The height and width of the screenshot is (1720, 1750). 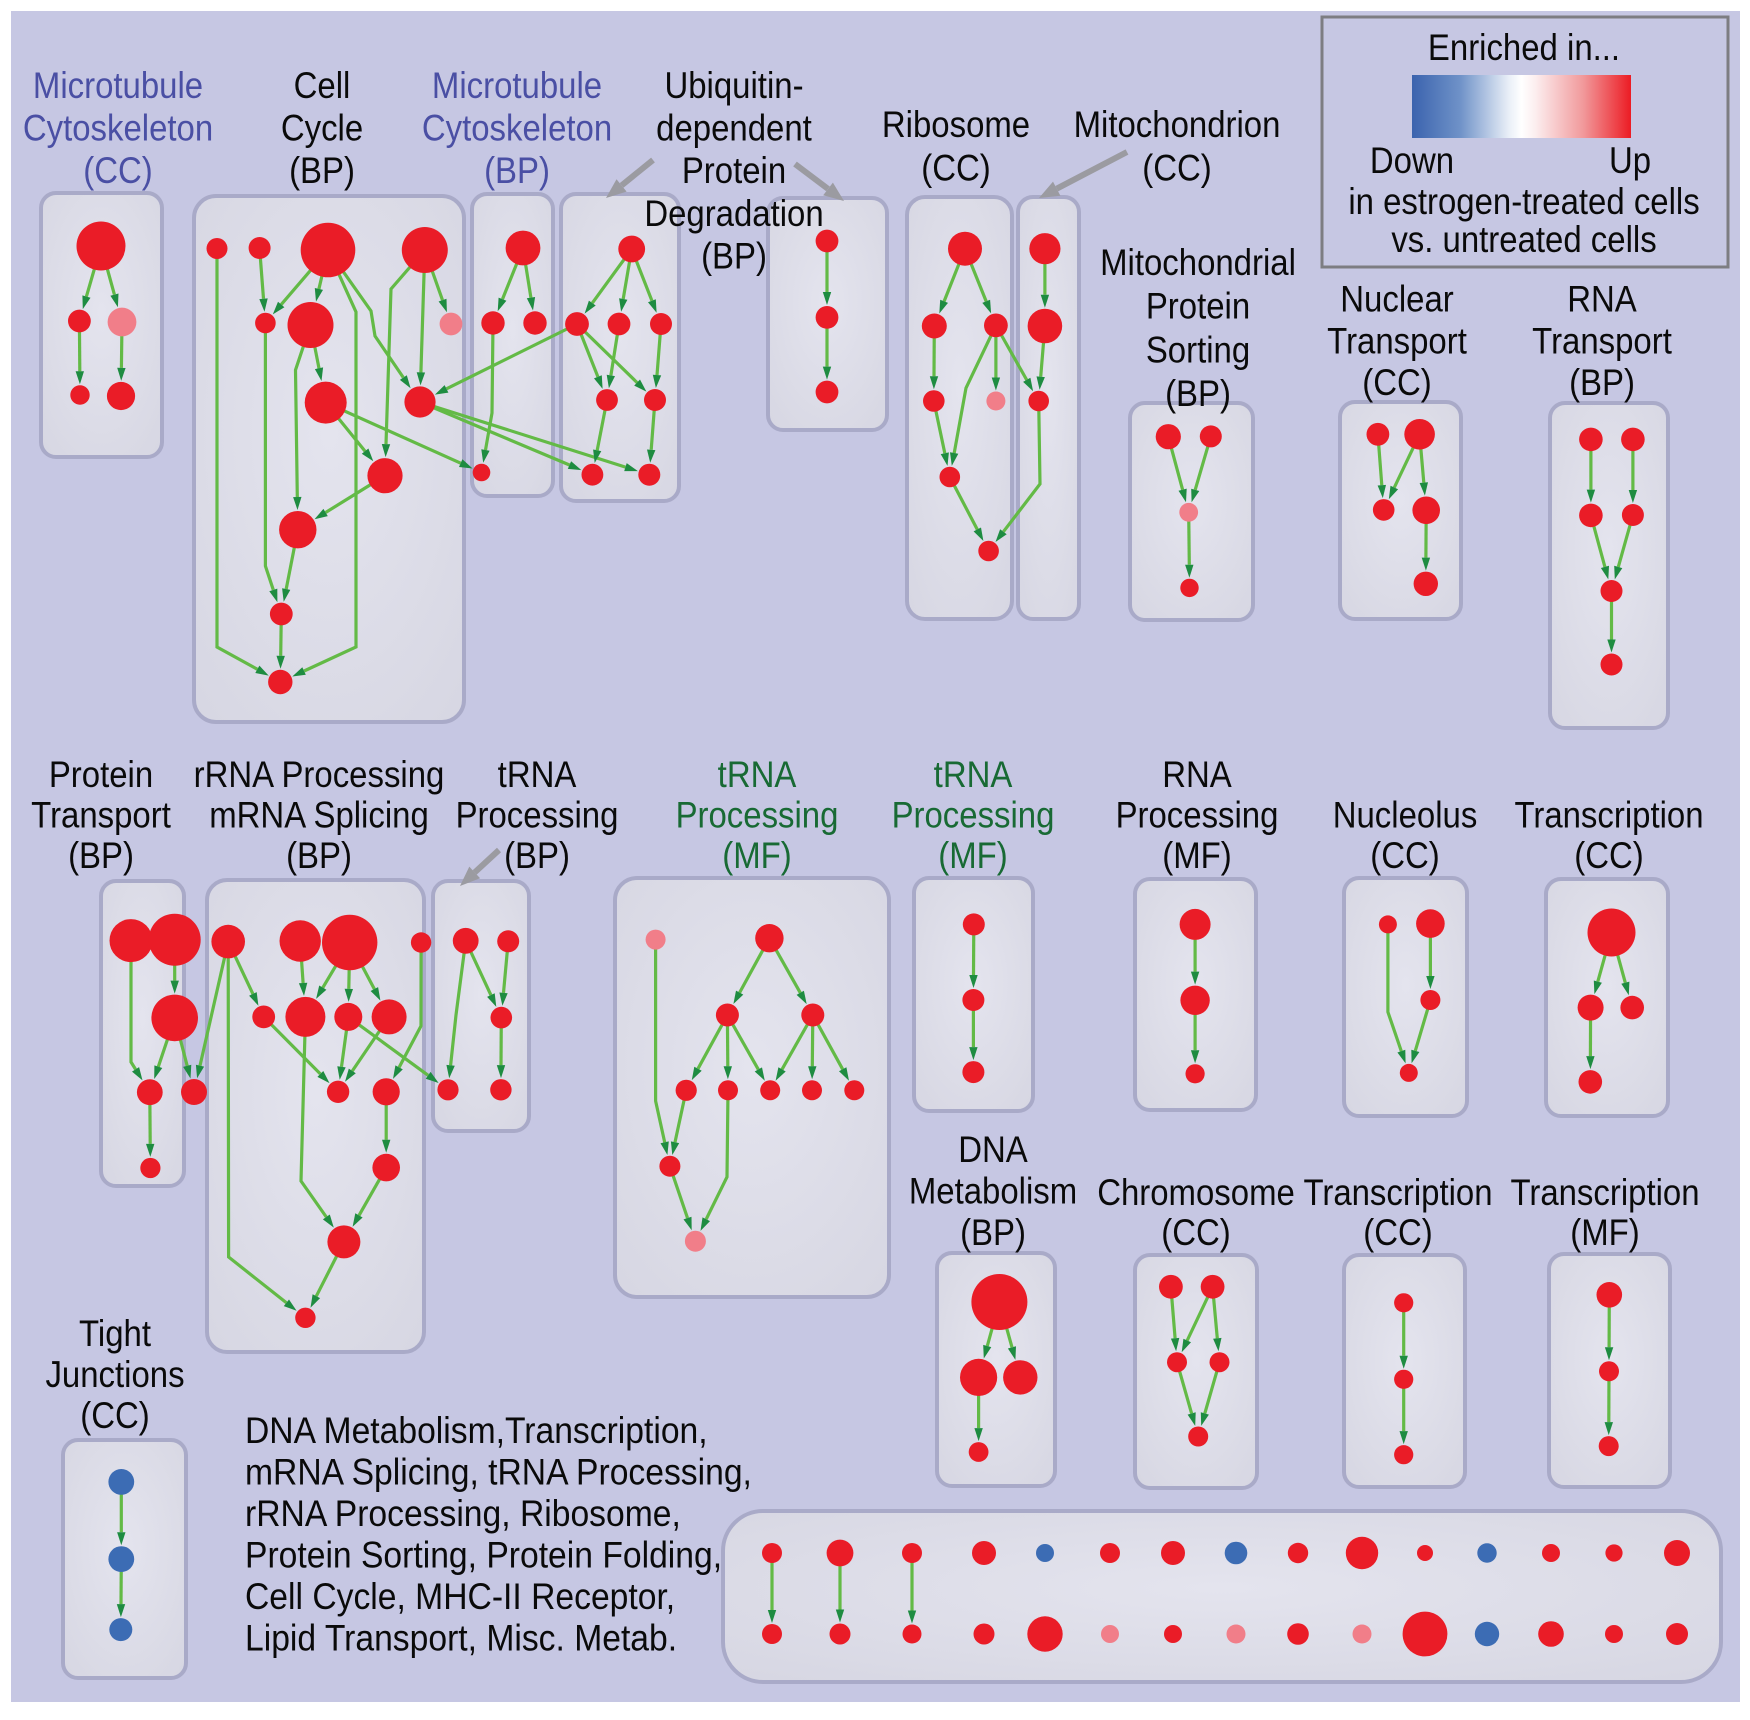 I want to click on svg-text: Ribosome, so click(x=956, y=124).